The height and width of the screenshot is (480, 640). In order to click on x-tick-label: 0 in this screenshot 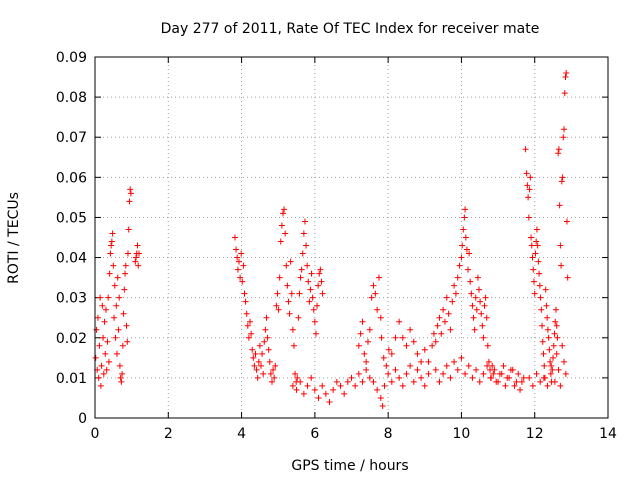, I will do `click(95, 434)`.